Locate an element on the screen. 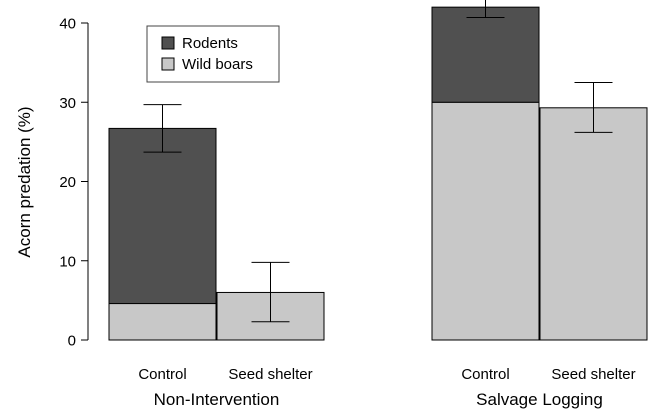 The image size is (664, 410). legend-box is located at coordinates (213, 54).